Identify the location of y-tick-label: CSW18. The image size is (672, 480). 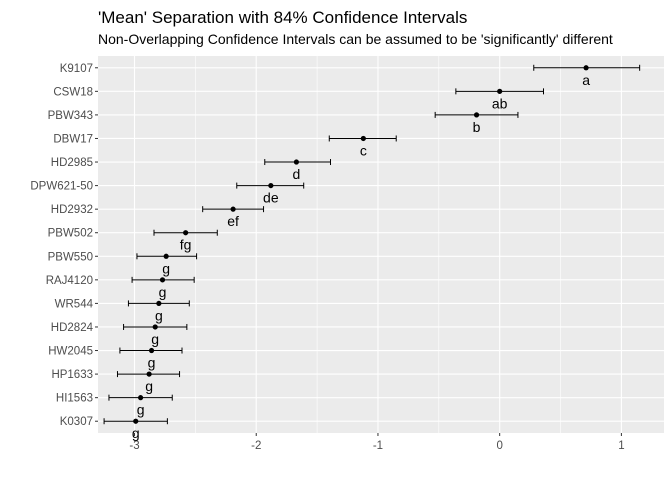
(73, 92).